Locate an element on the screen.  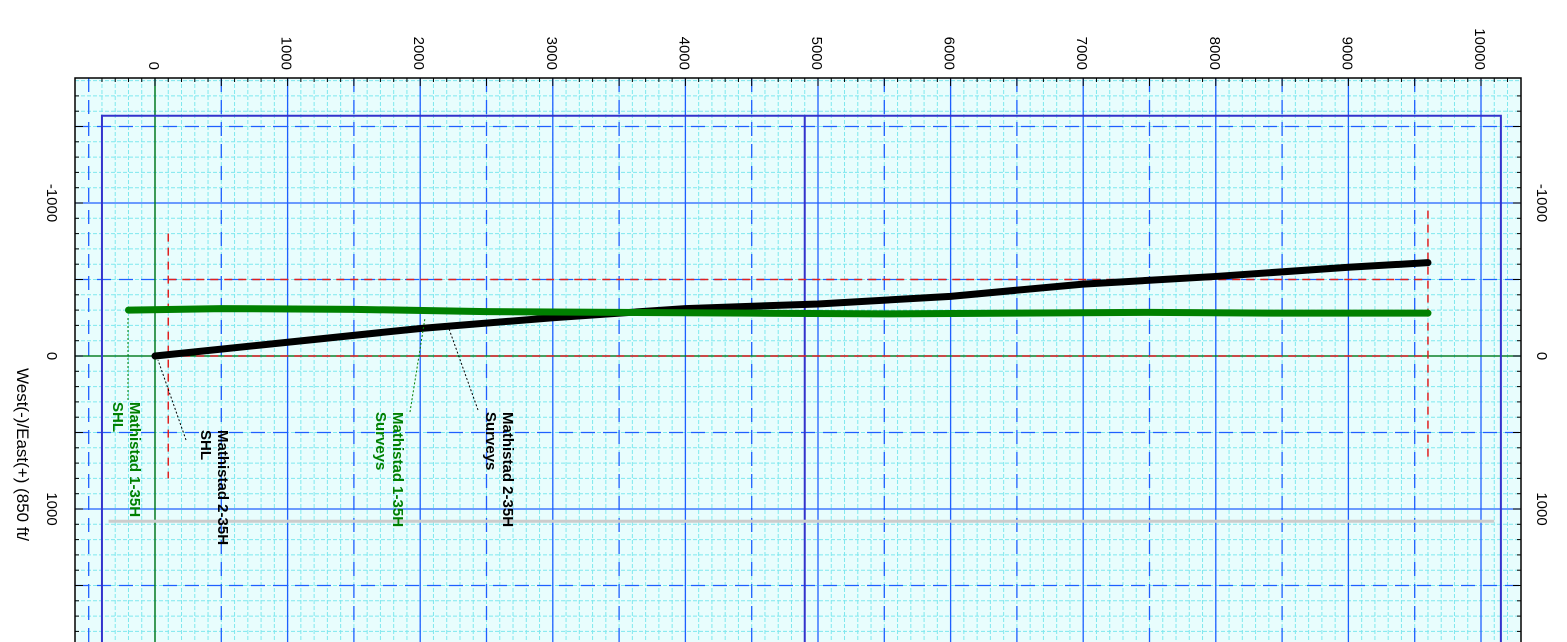
y-tick-label-left: 1000 is located at coordinates (51, 508).